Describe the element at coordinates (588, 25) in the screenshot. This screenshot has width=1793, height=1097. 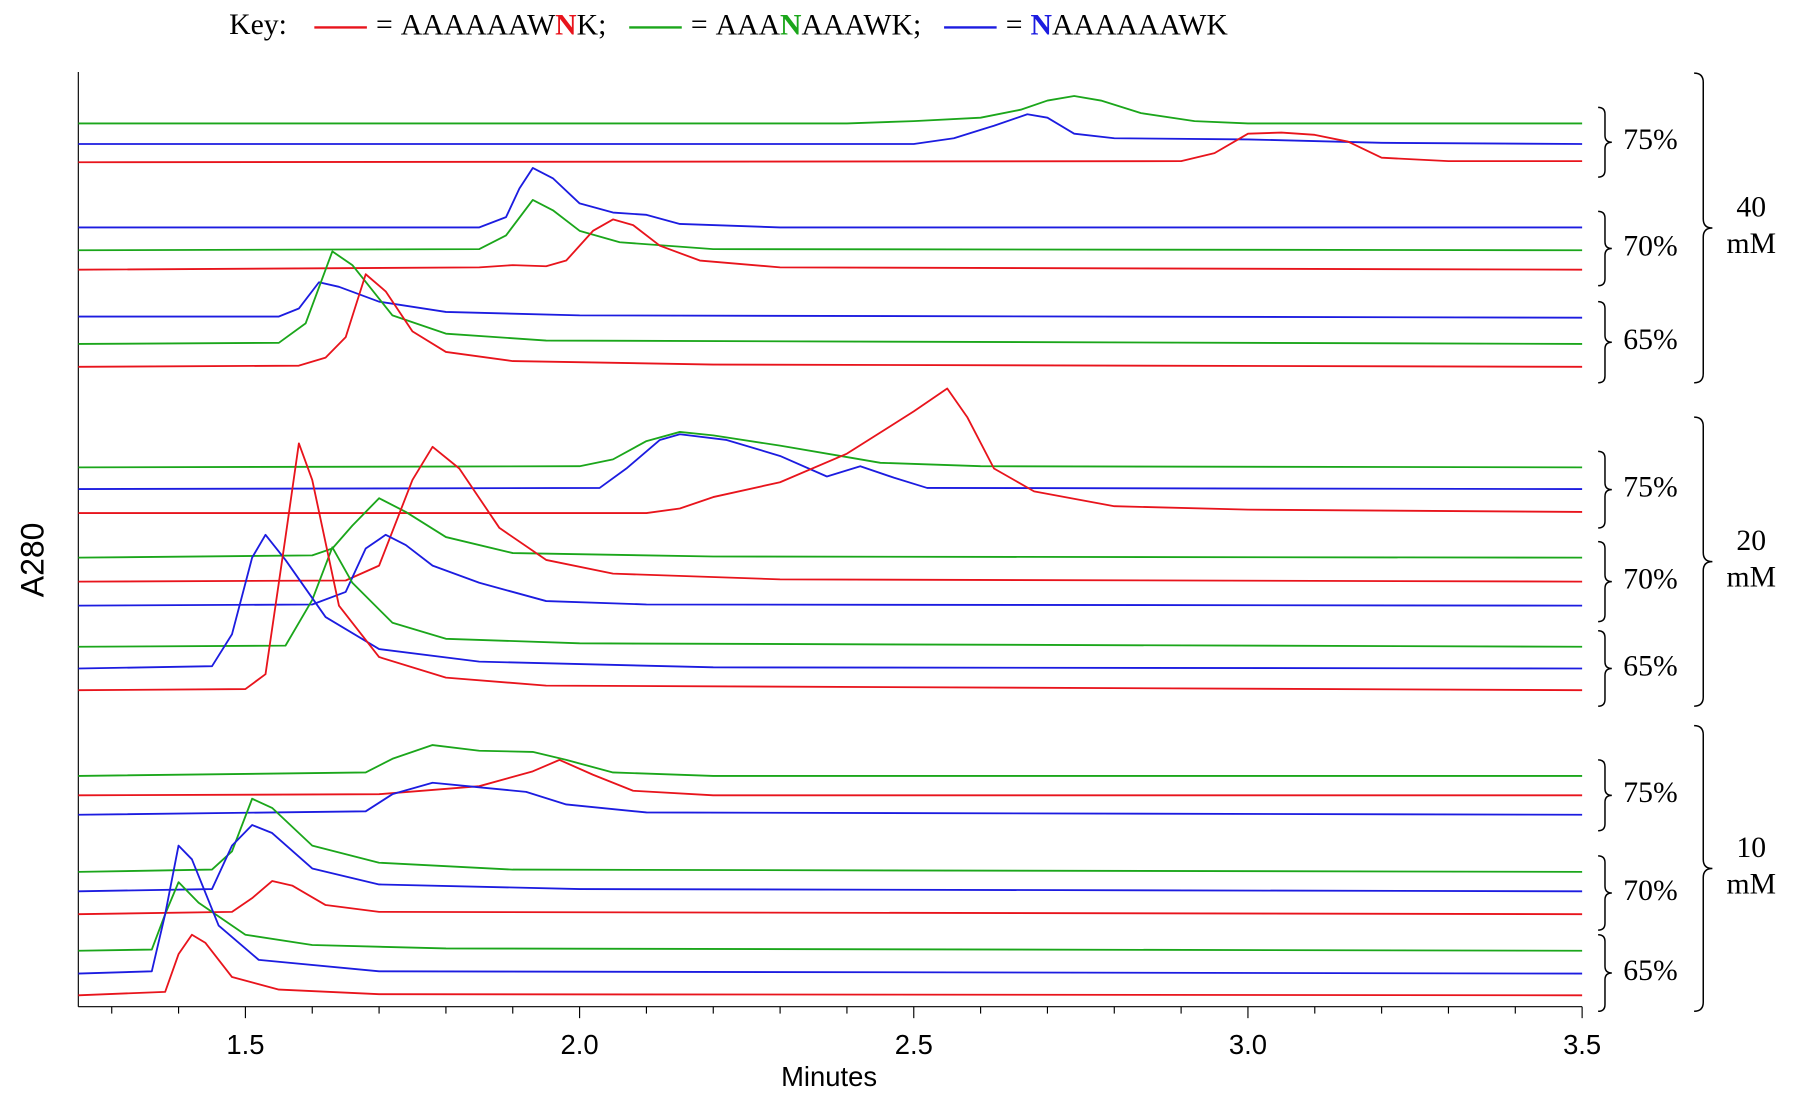
I see `legend-label-part: K` at that location.